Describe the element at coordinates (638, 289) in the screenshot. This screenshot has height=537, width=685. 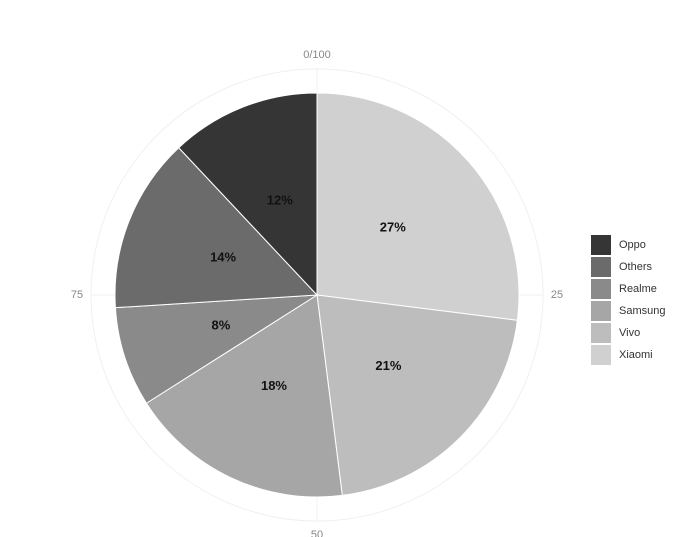
I see `legend-label: Realme` at that location.